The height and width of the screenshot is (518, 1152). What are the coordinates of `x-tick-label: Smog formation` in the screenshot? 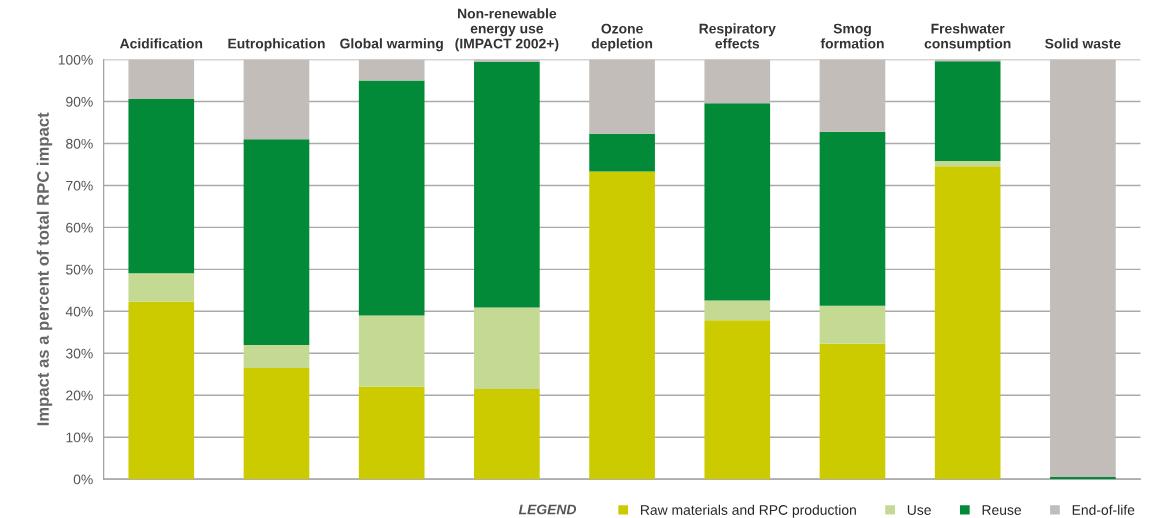 It's located at (852, 36).